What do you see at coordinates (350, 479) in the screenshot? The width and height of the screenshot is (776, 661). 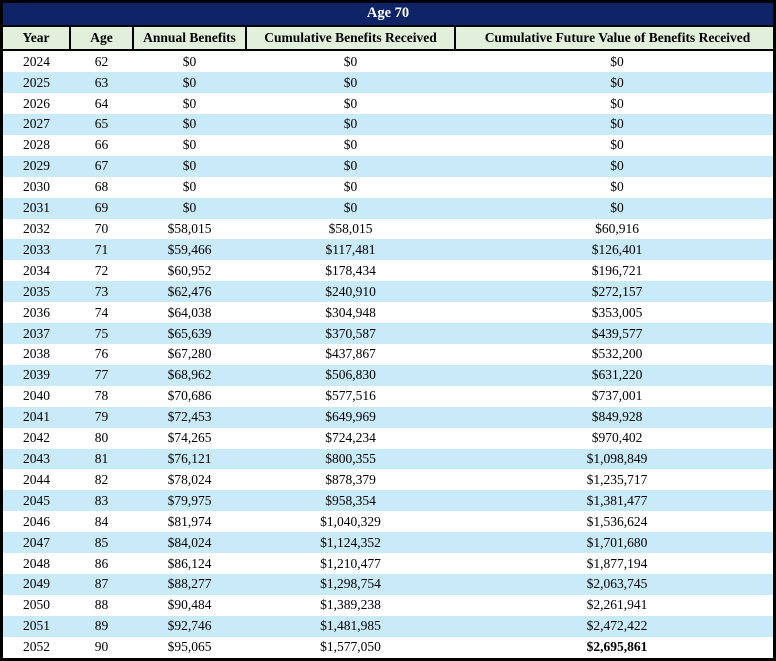 I see `cell-cumulative-benefits: $878,379` at bounding box center [350, 479].